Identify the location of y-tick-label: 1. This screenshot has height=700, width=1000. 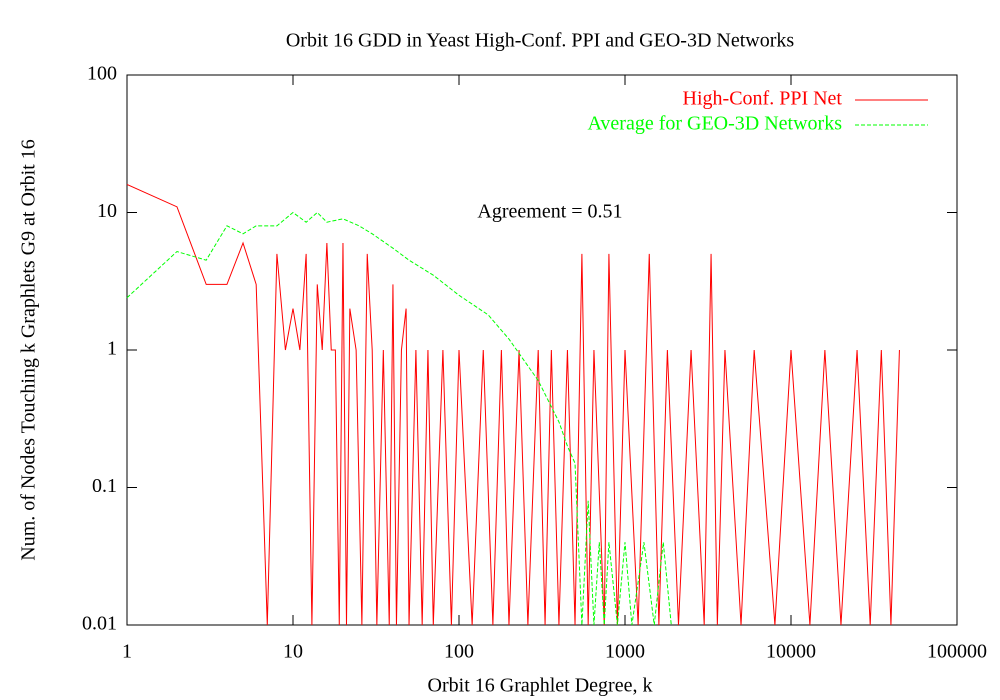
(112, 349).